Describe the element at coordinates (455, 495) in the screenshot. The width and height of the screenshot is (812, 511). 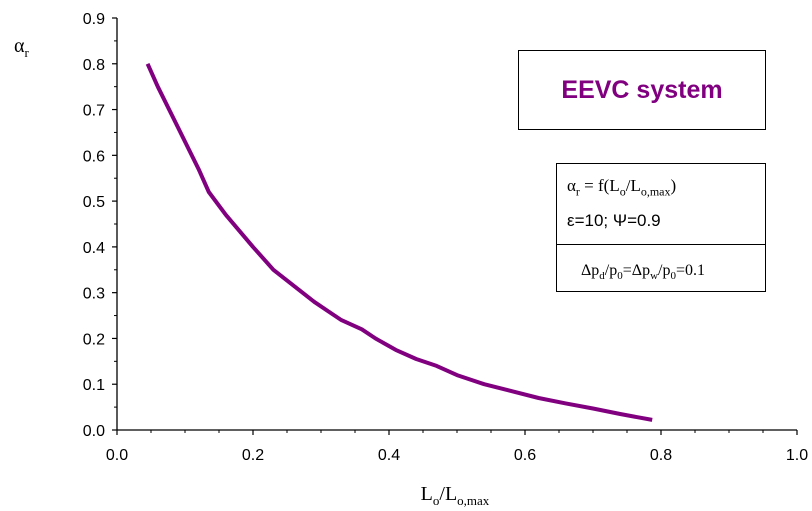
I see `x-axis-title: Lo/Lo,max` at that location.